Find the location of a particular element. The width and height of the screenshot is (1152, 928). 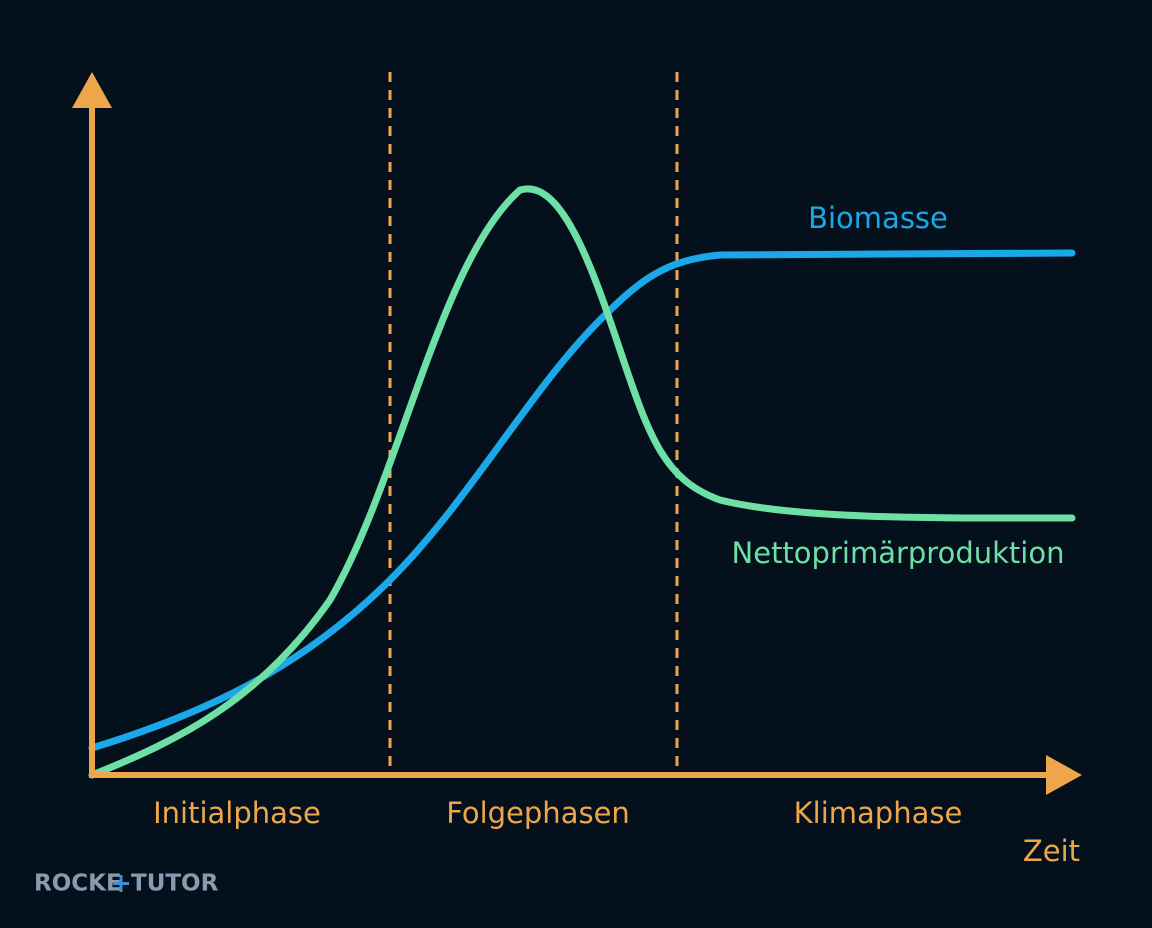

x-axis-arrow is located at coordinates (1064, 775).